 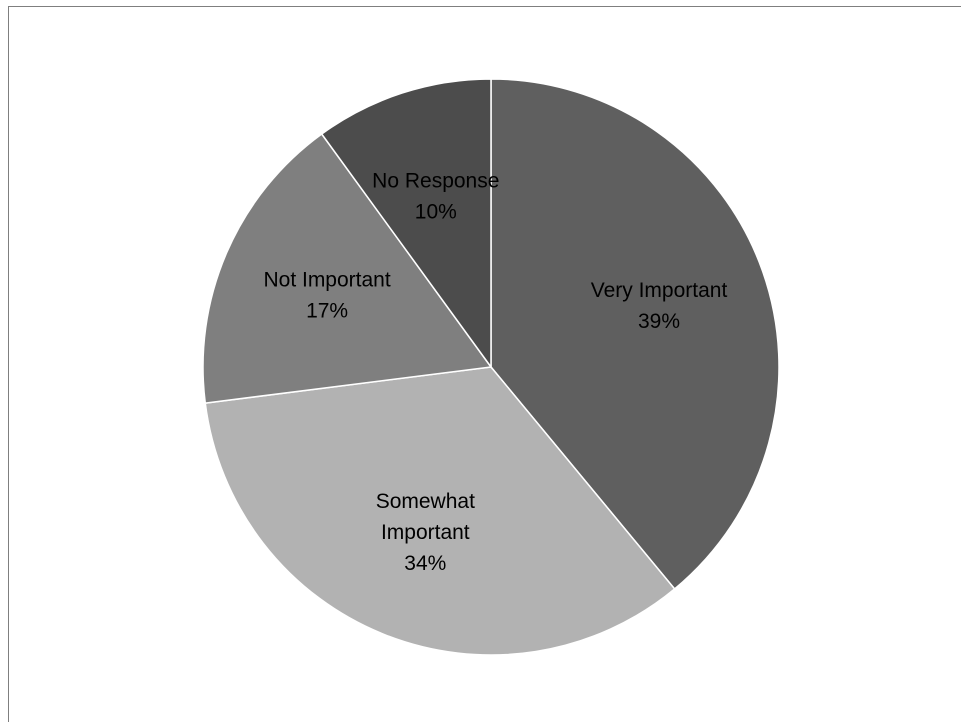 I want to click on data-label-no-response: No Response 10%, so click(x=435, y=196).